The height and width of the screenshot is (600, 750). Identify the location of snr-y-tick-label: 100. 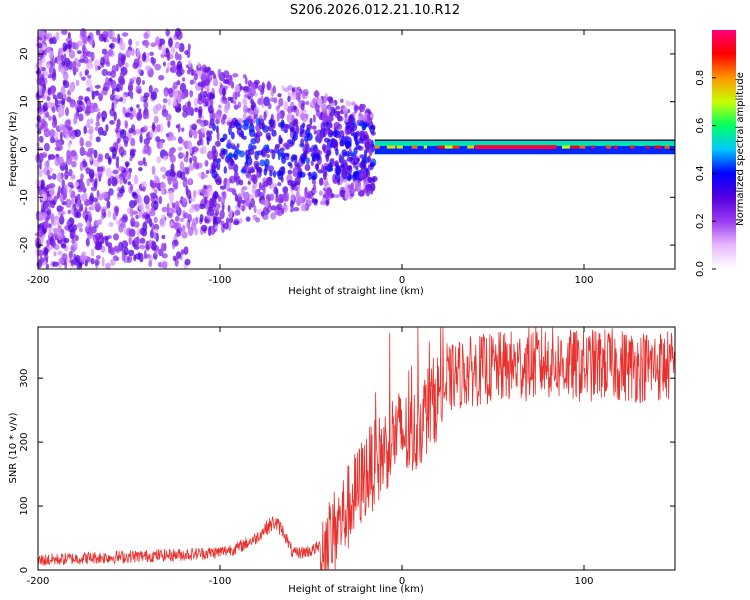
(24, 506).